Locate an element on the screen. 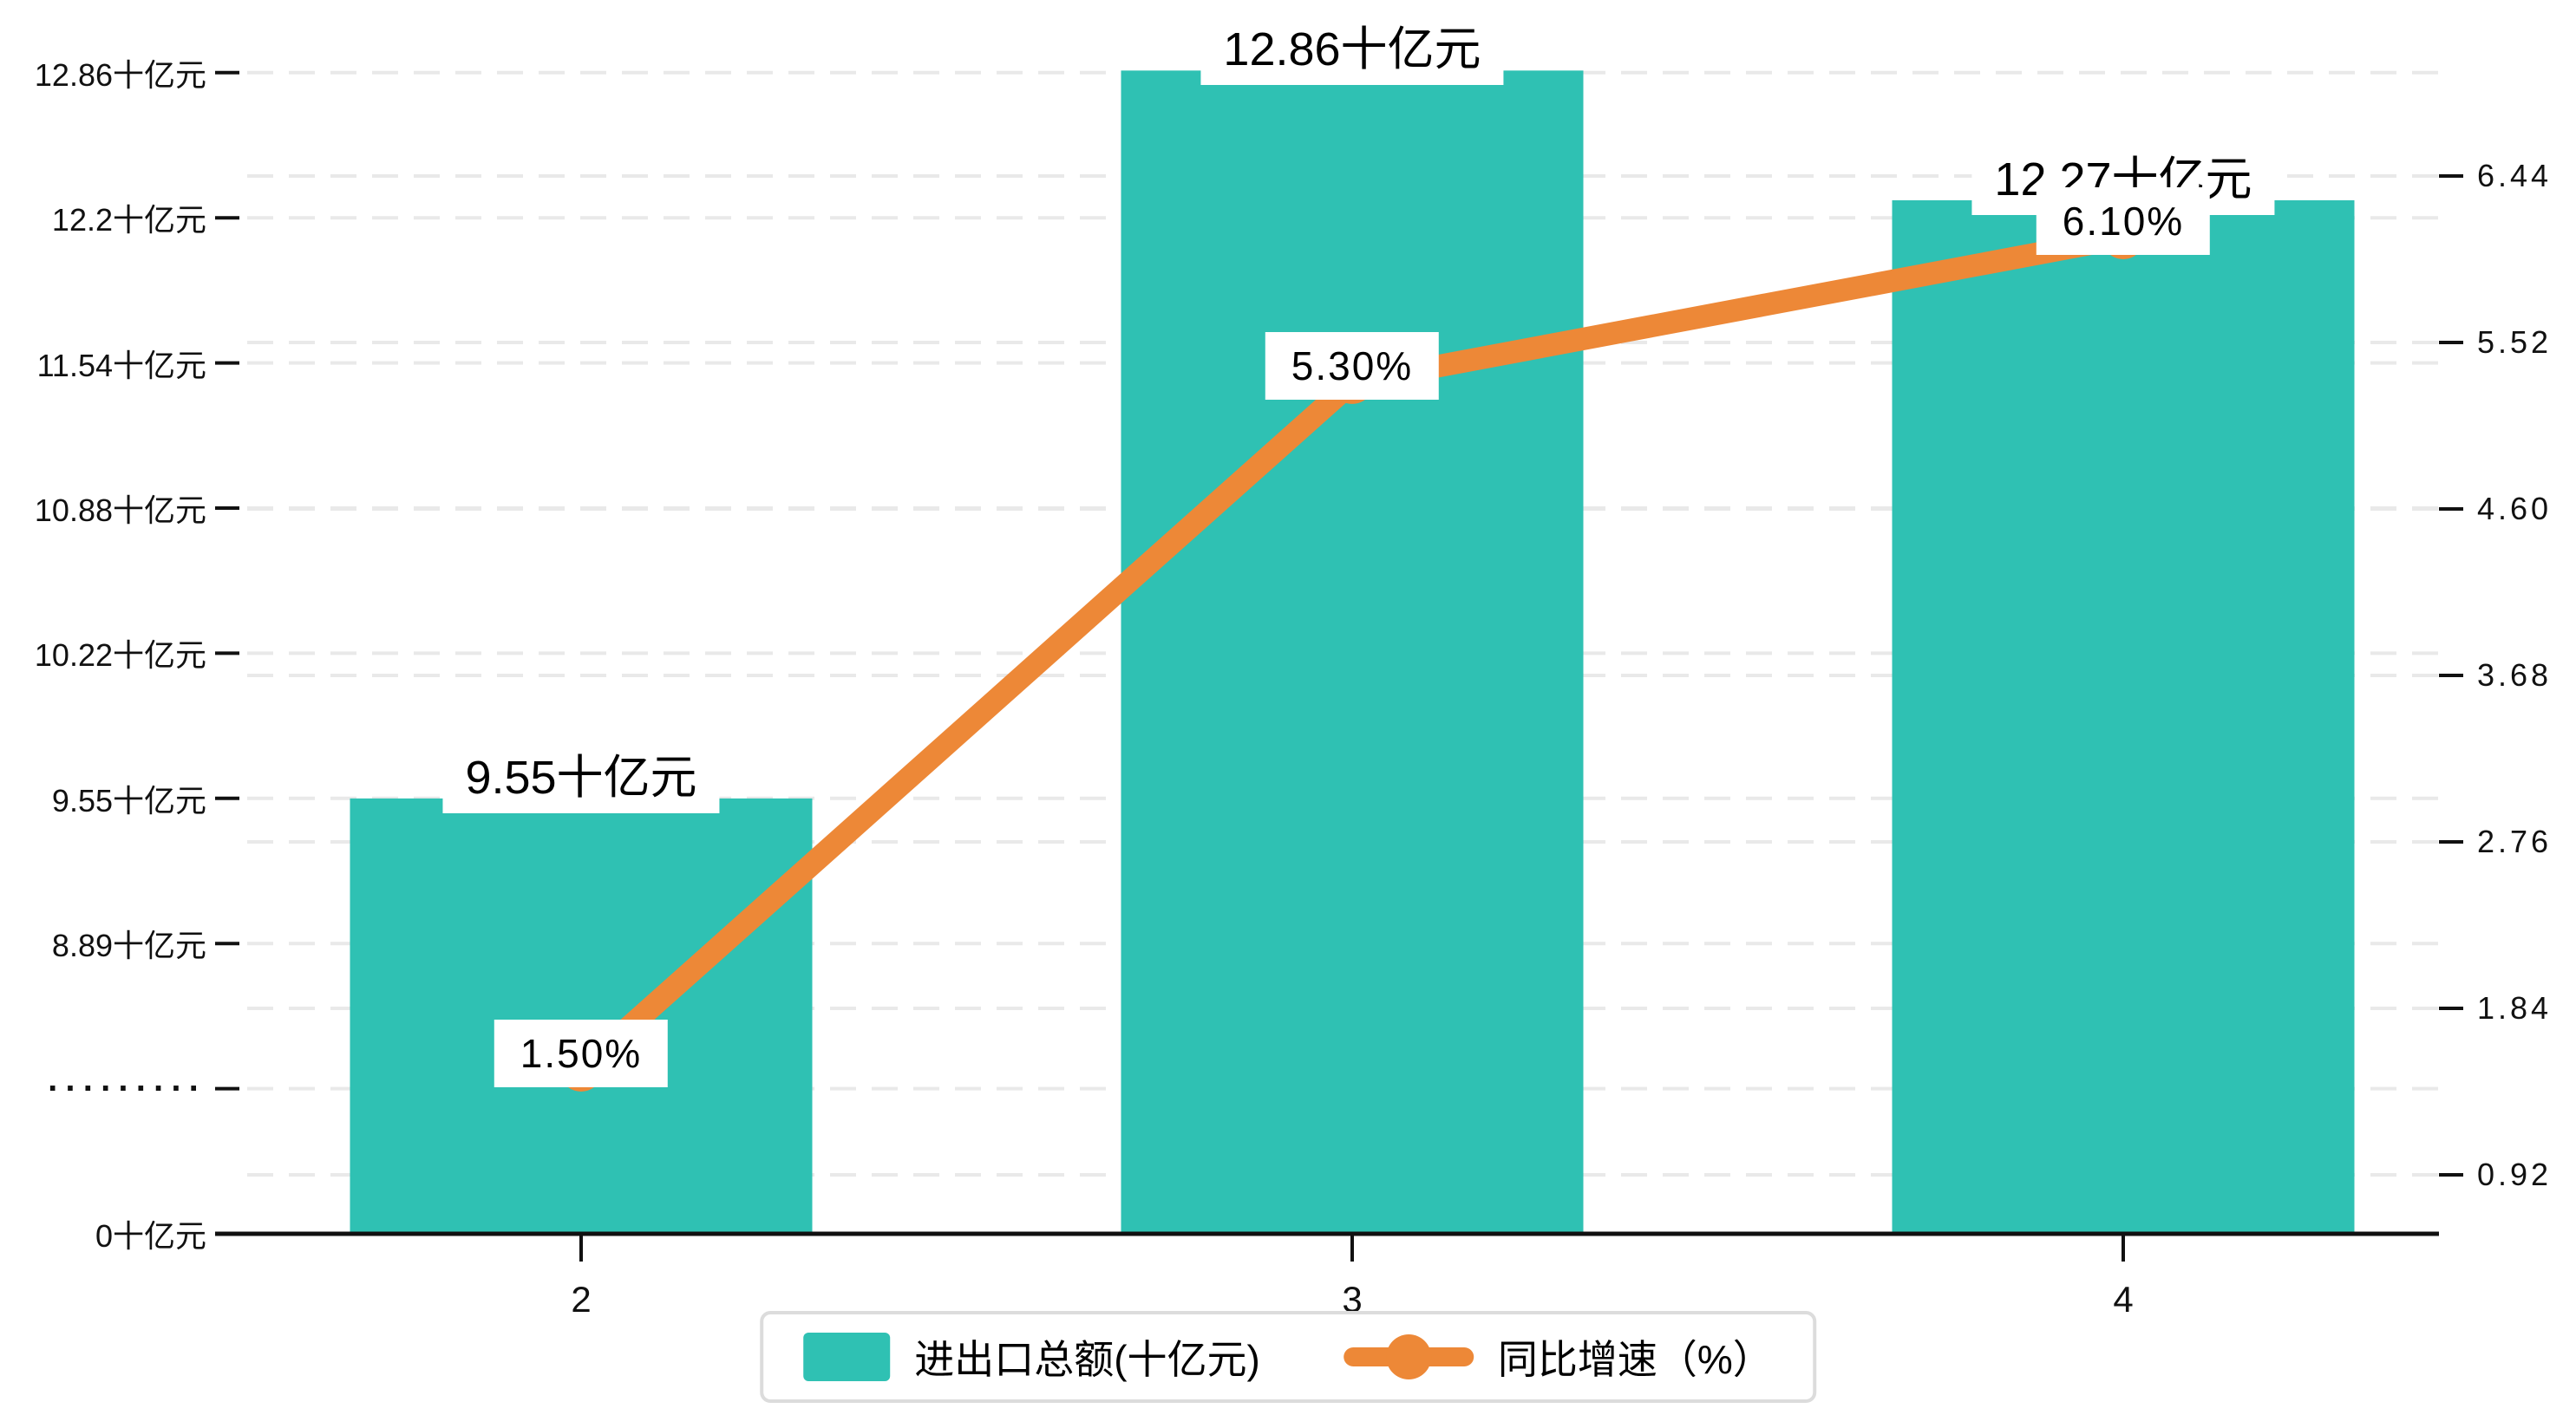 This screenshot has height=1415, width=2576. x-tick-label-4: 4 is located at coordinates (2123, 1299).